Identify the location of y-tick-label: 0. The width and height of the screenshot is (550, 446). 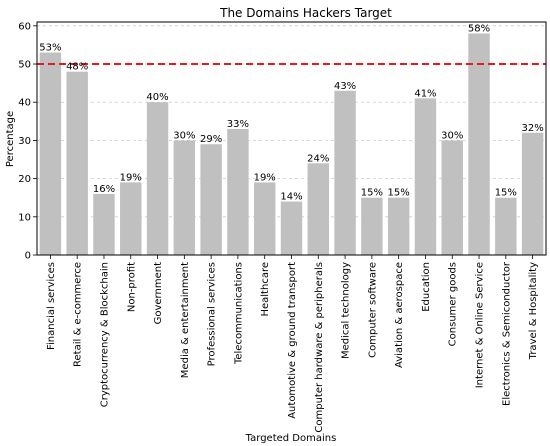
(28, 256).